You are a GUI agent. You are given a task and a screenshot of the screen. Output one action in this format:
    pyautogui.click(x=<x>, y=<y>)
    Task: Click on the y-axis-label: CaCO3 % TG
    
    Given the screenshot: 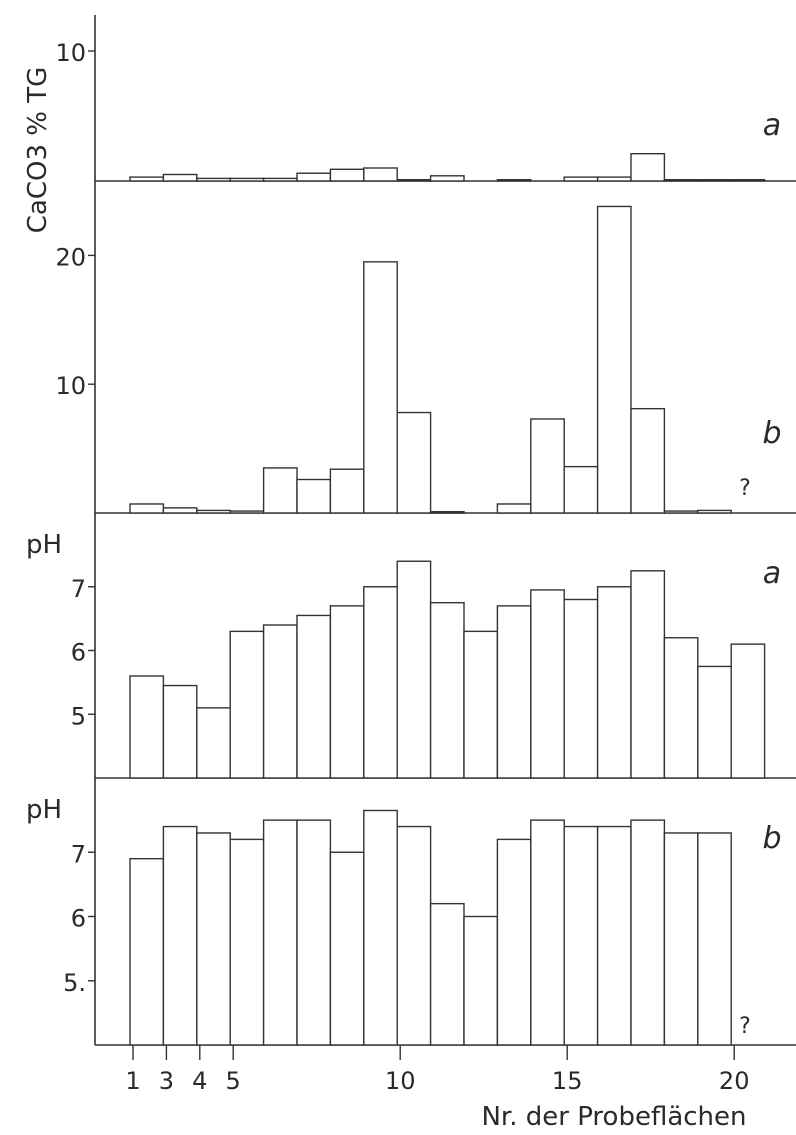 What is the action you would take?
    pyautogui.click(x=38, y=150)
    